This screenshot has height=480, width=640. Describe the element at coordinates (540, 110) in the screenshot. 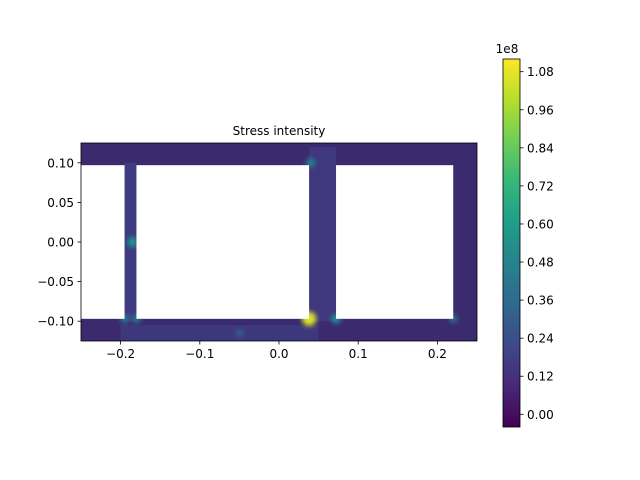

I see `colorbar-tick-label: 0.96` at that location.